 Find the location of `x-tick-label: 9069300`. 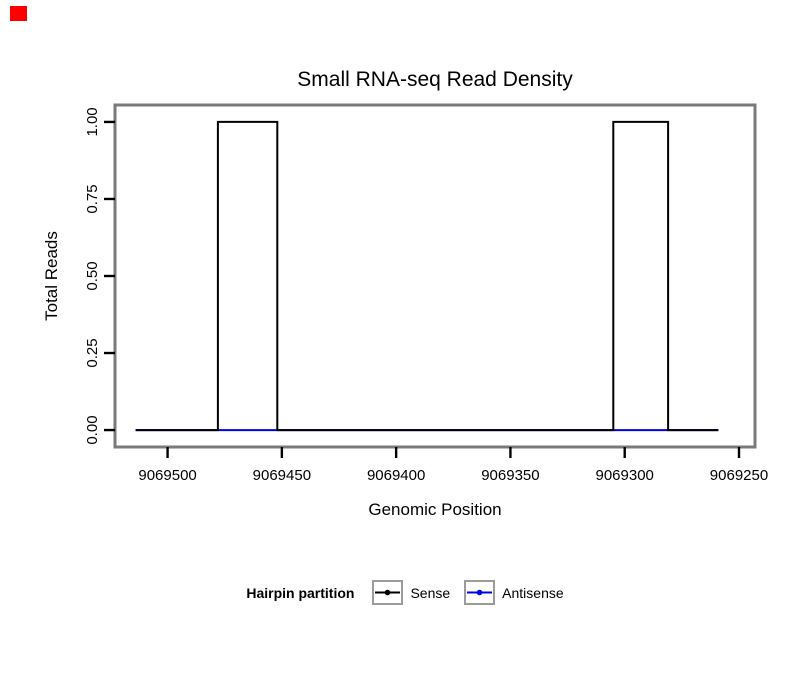

x-tick-label: 9069300 is located at coordinates (625, 475).